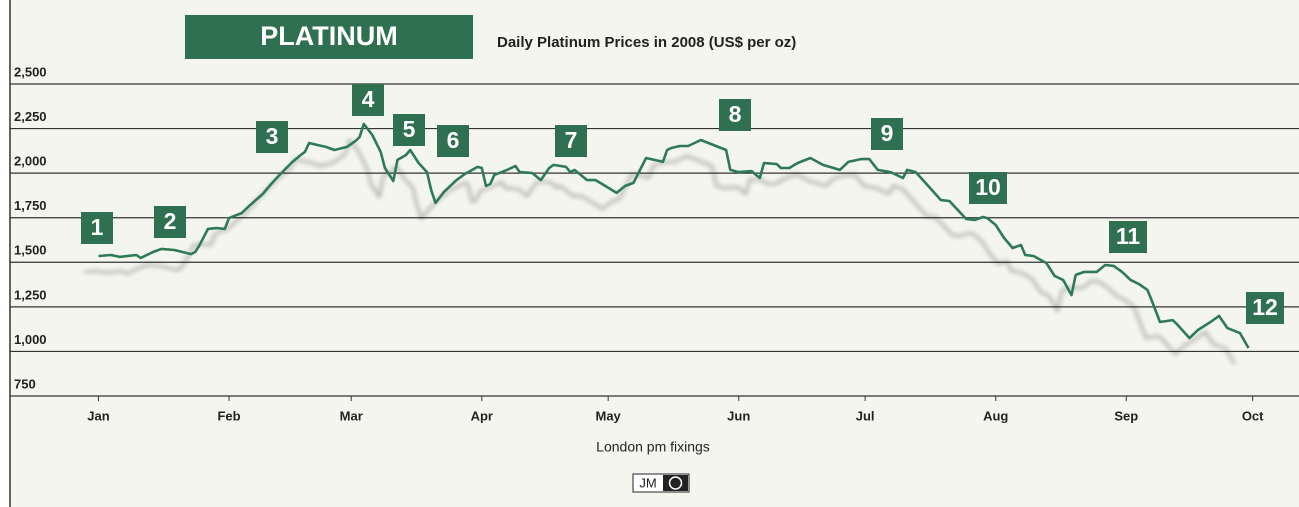 Image resolution: width=1299 pixels, height=507 pixels. I want to click on y-tick-label: 2,500, so click(30, 71).